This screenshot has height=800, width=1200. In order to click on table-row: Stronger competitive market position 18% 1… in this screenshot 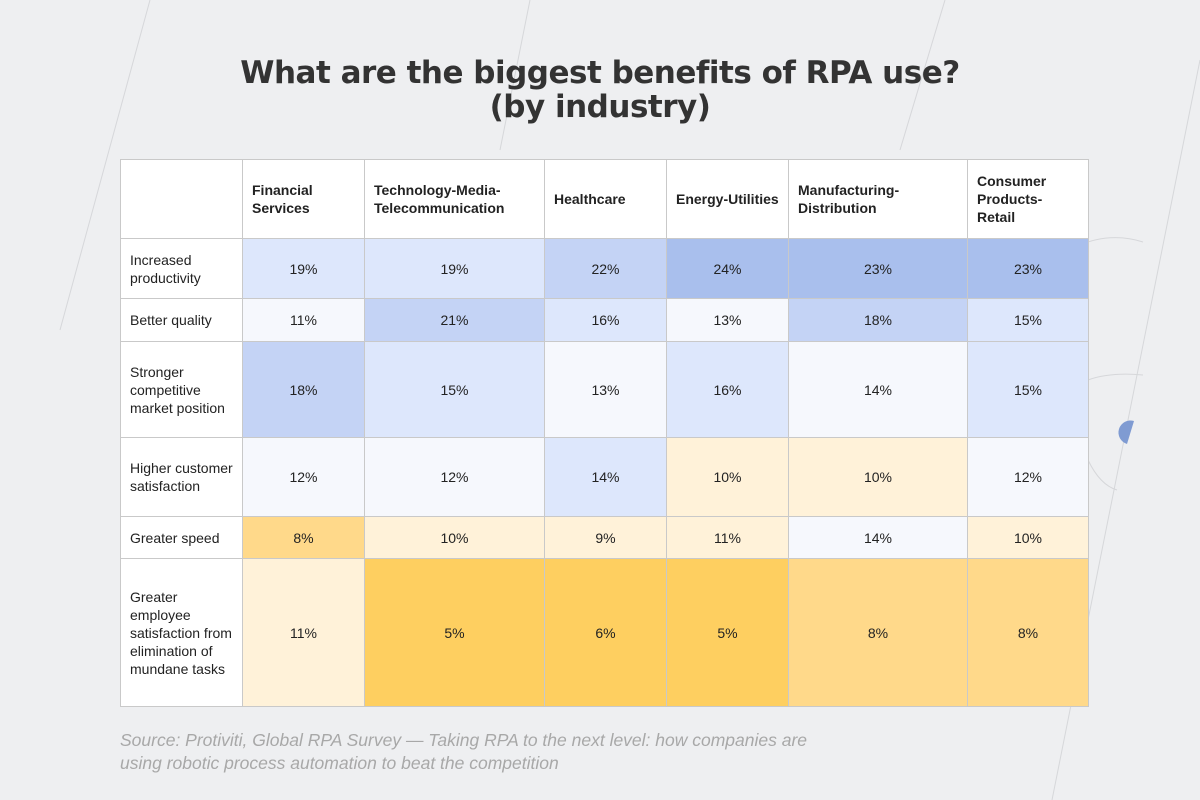, I will do `click(604, 389)`.